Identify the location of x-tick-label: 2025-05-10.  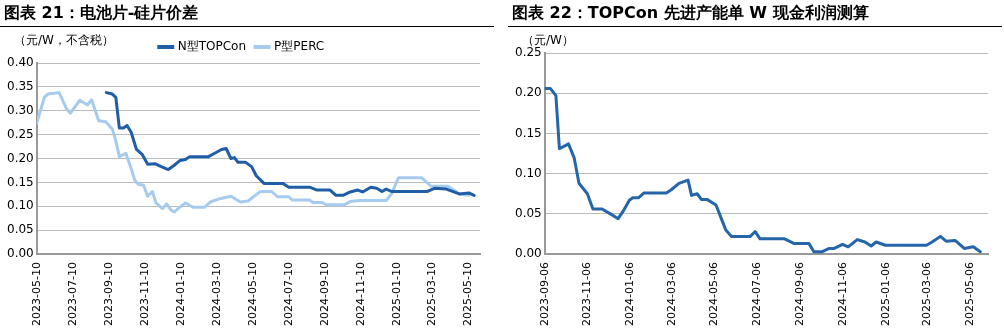
(468, 294).